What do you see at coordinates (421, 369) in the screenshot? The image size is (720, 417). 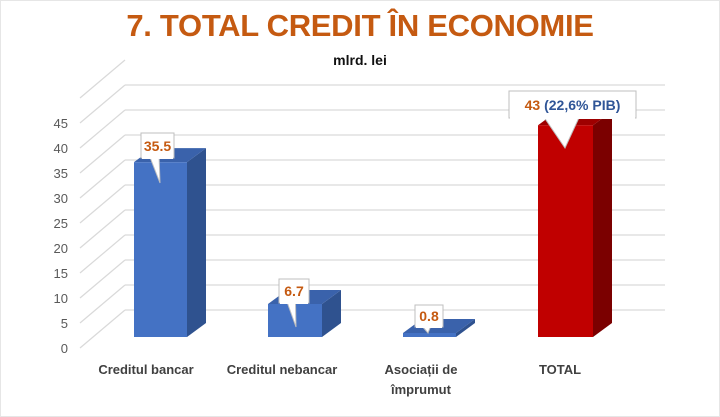 I see `category-label: Asociații de` at bounding box center [421, 369].